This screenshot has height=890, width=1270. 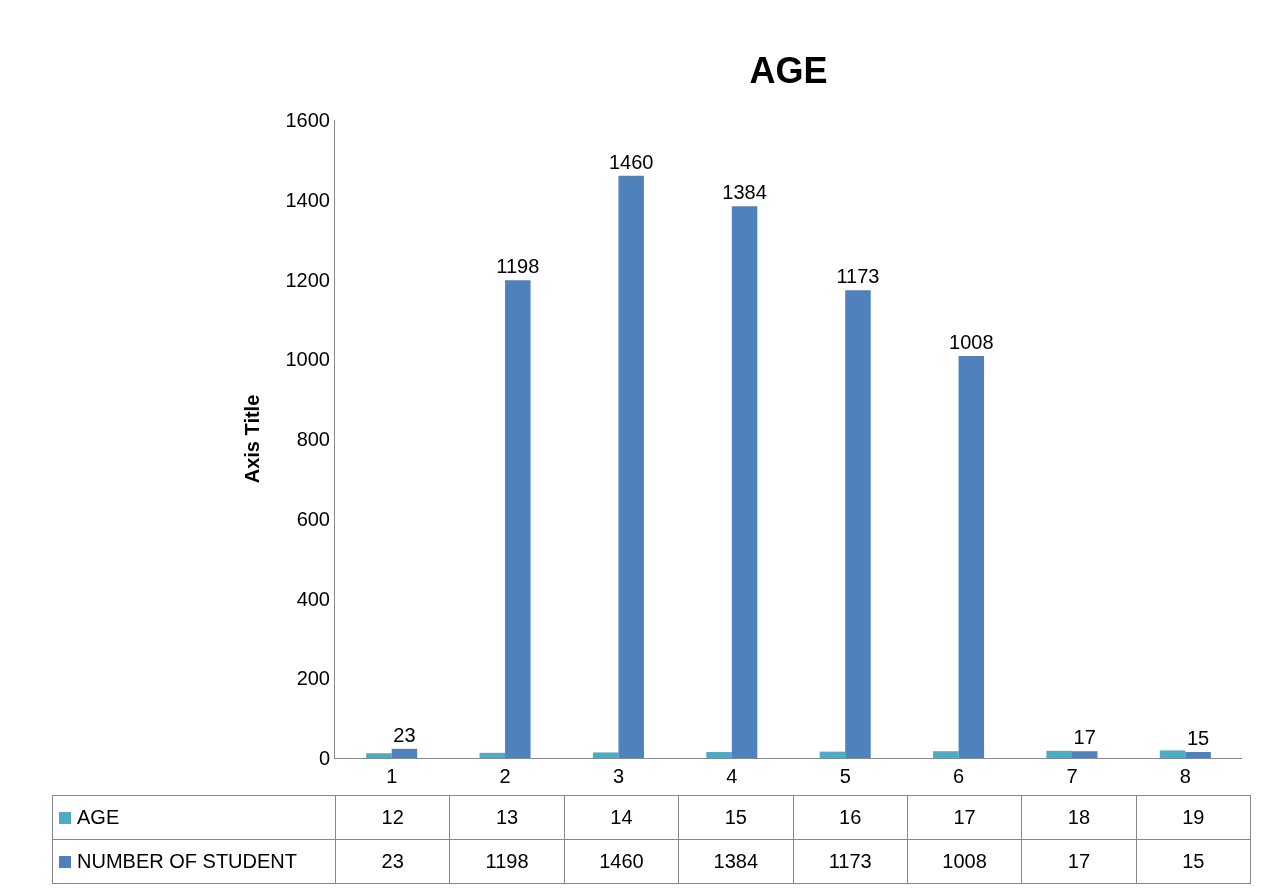 I want to click on y-tick-label: 800, so click(x=313, y=439).